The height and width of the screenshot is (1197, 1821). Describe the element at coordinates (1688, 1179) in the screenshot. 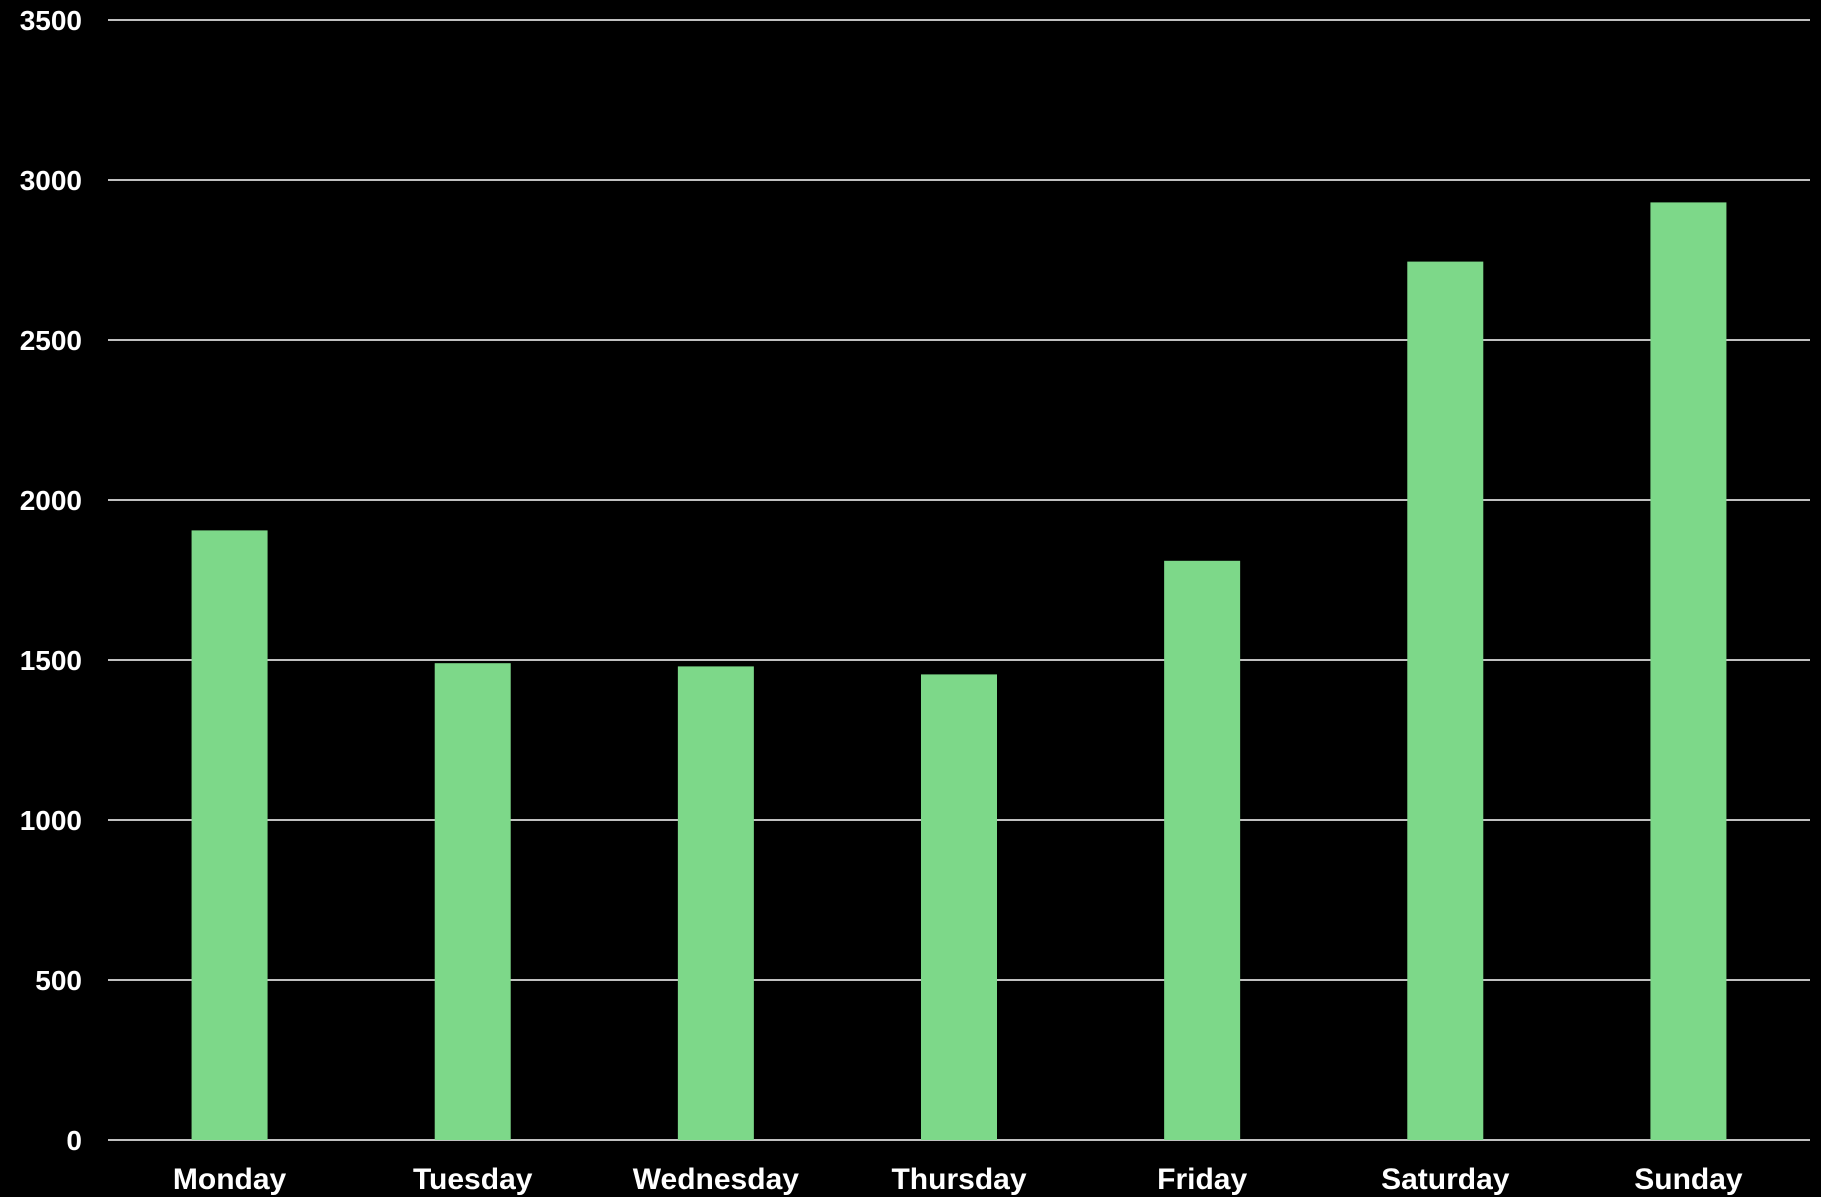

I see `x-tick-label-sunday: Sunday` at that location.